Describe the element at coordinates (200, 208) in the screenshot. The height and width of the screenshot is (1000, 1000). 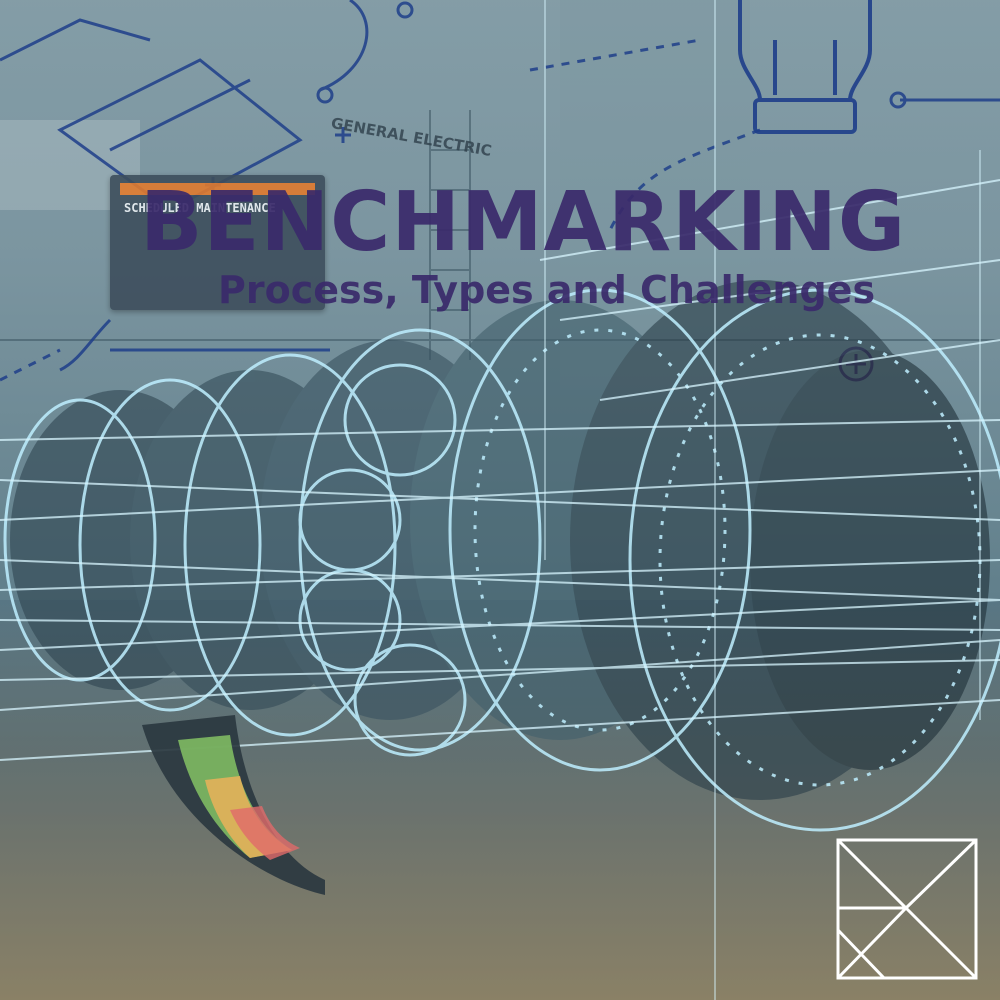
I see `sign-text: SCHEDULED MAINTENANCE` at that location.